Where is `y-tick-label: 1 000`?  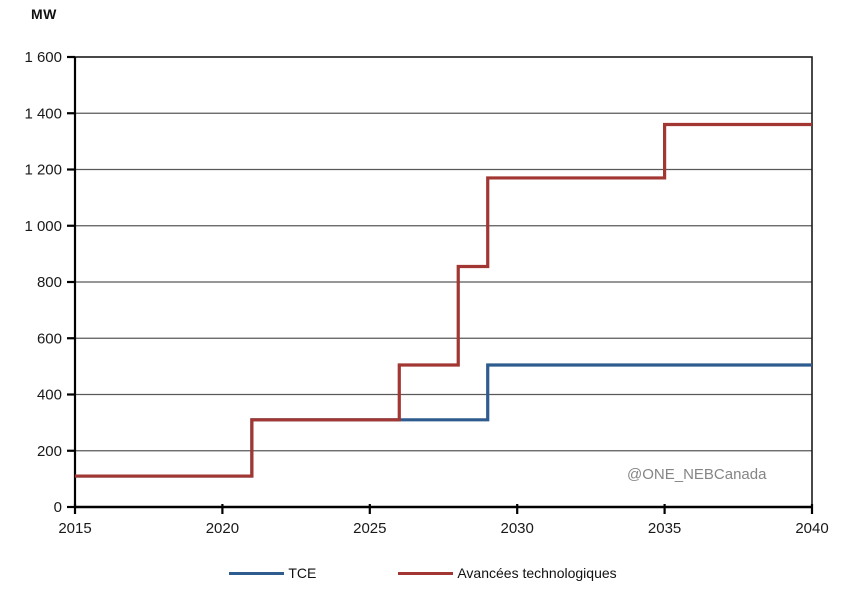
y-tick-label: 1 000 is located at coordinates (43, 226).